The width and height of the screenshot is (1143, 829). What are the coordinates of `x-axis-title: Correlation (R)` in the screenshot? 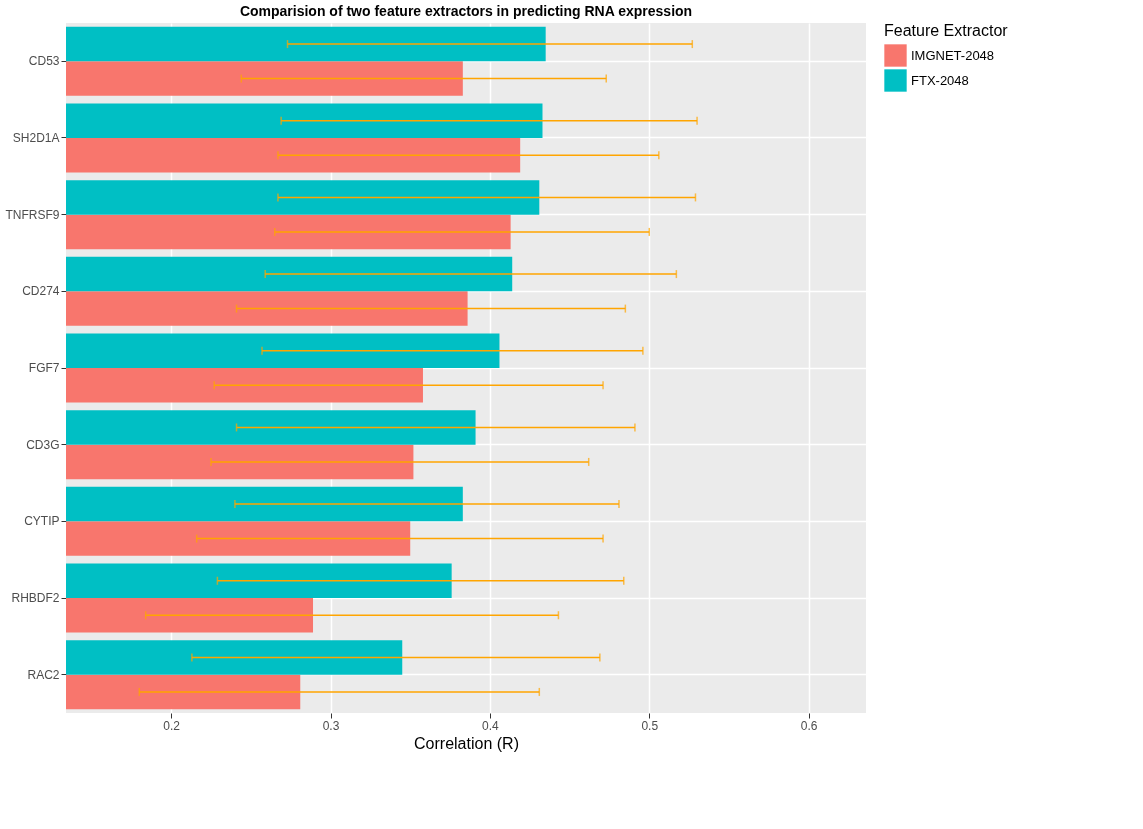 It's located at (466, 743).